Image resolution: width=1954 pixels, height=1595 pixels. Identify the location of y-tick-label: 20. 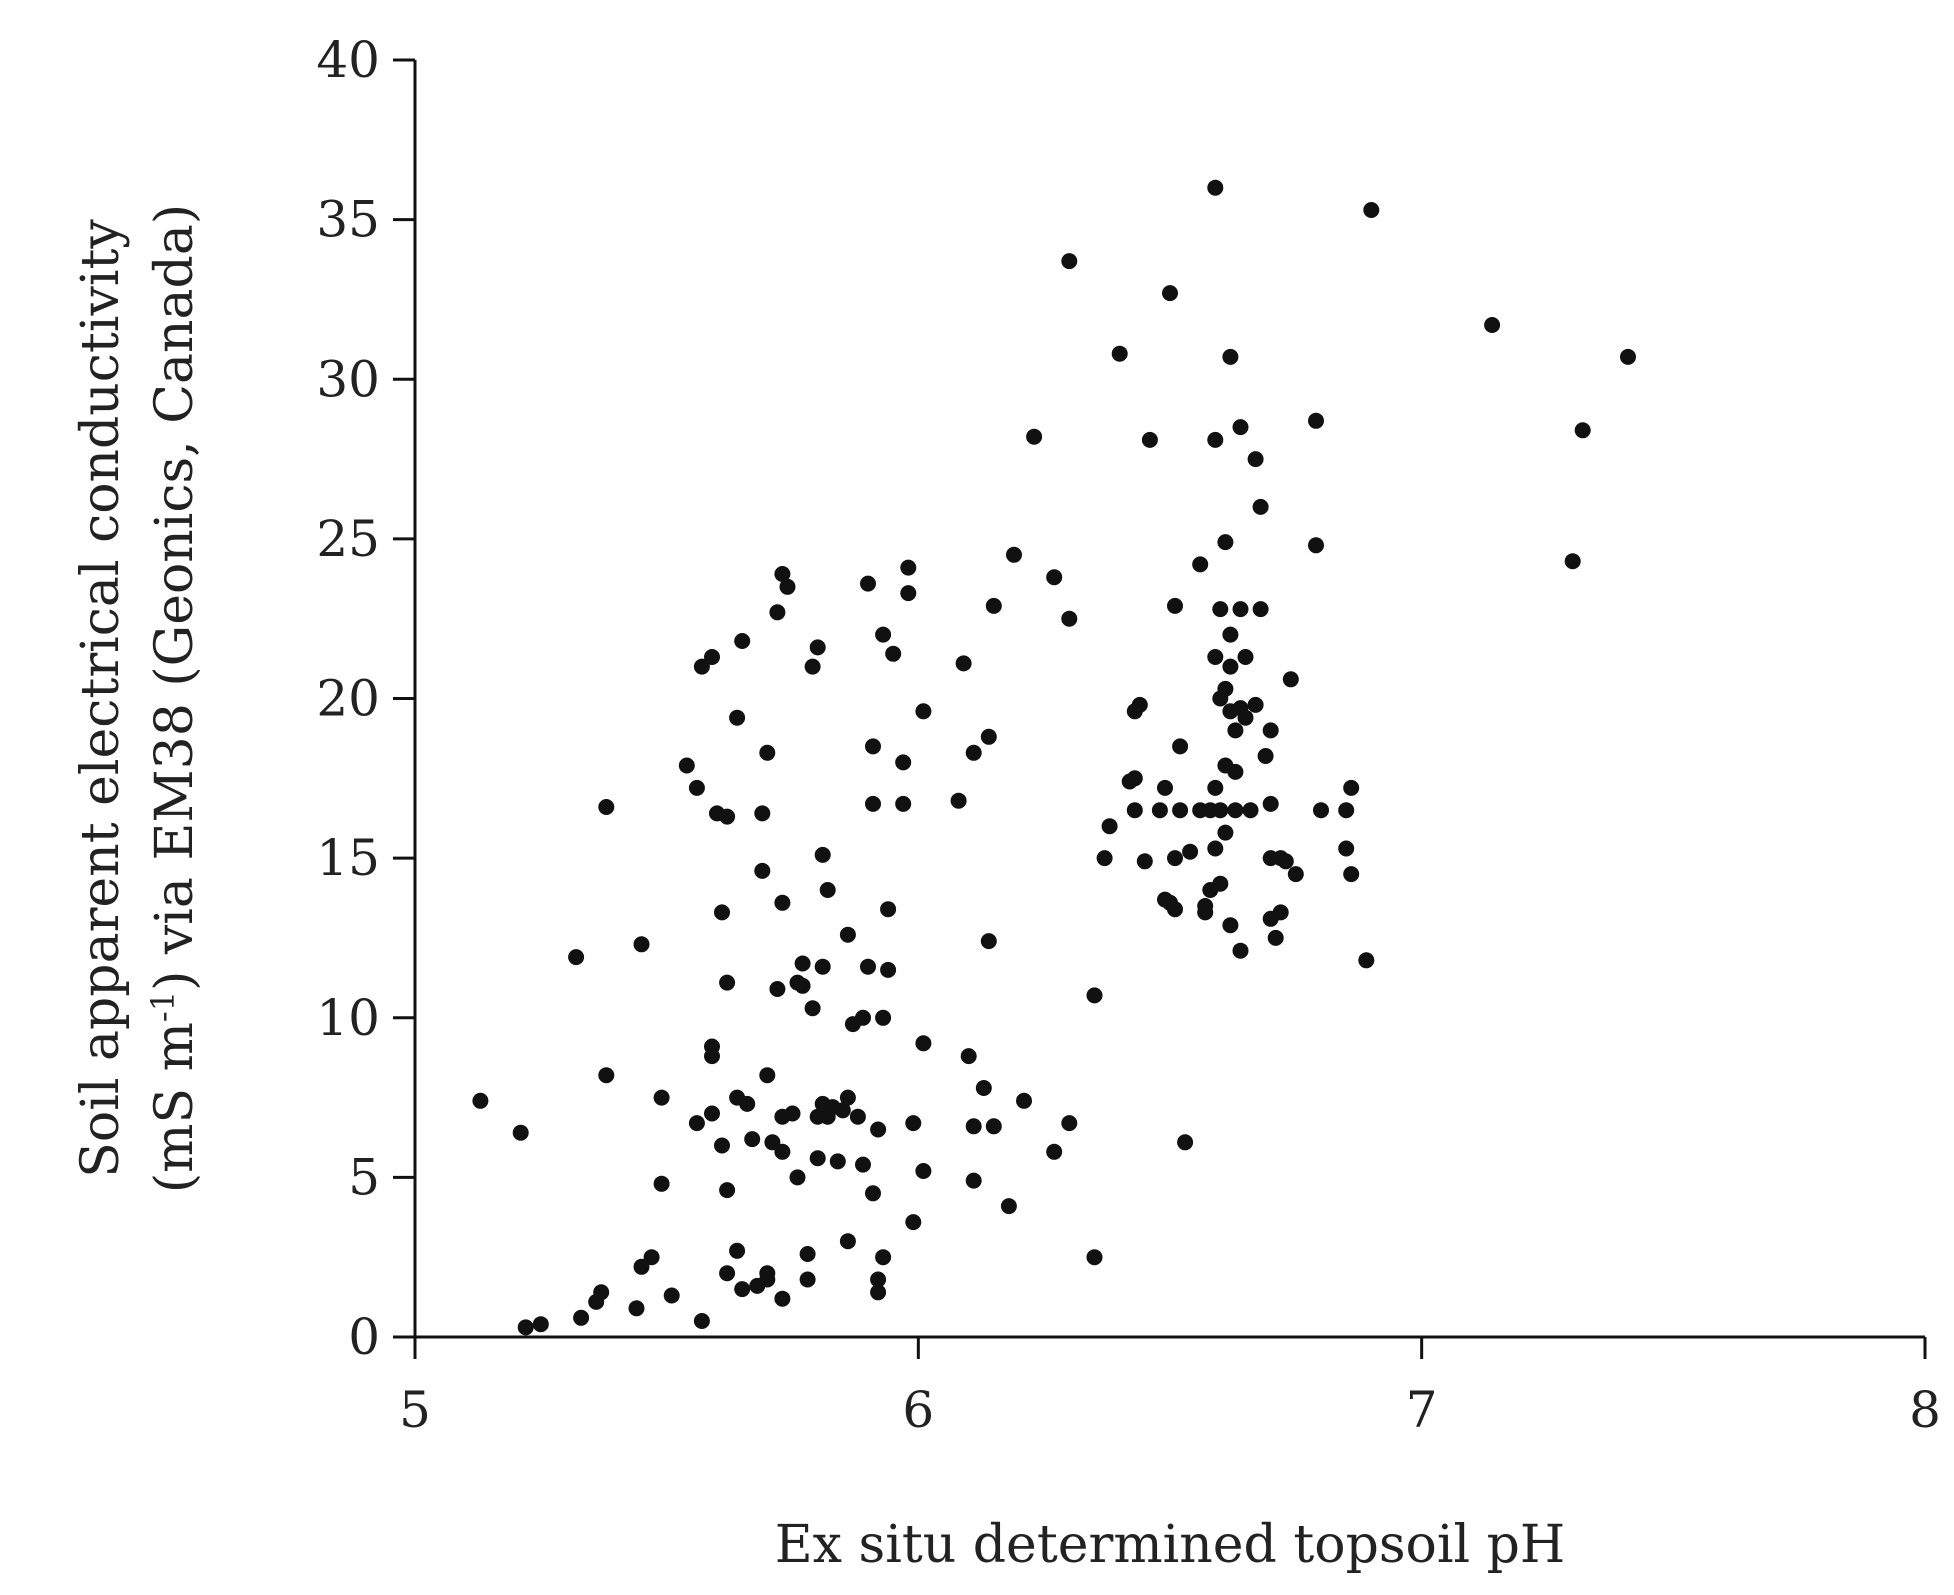
(348, 699).